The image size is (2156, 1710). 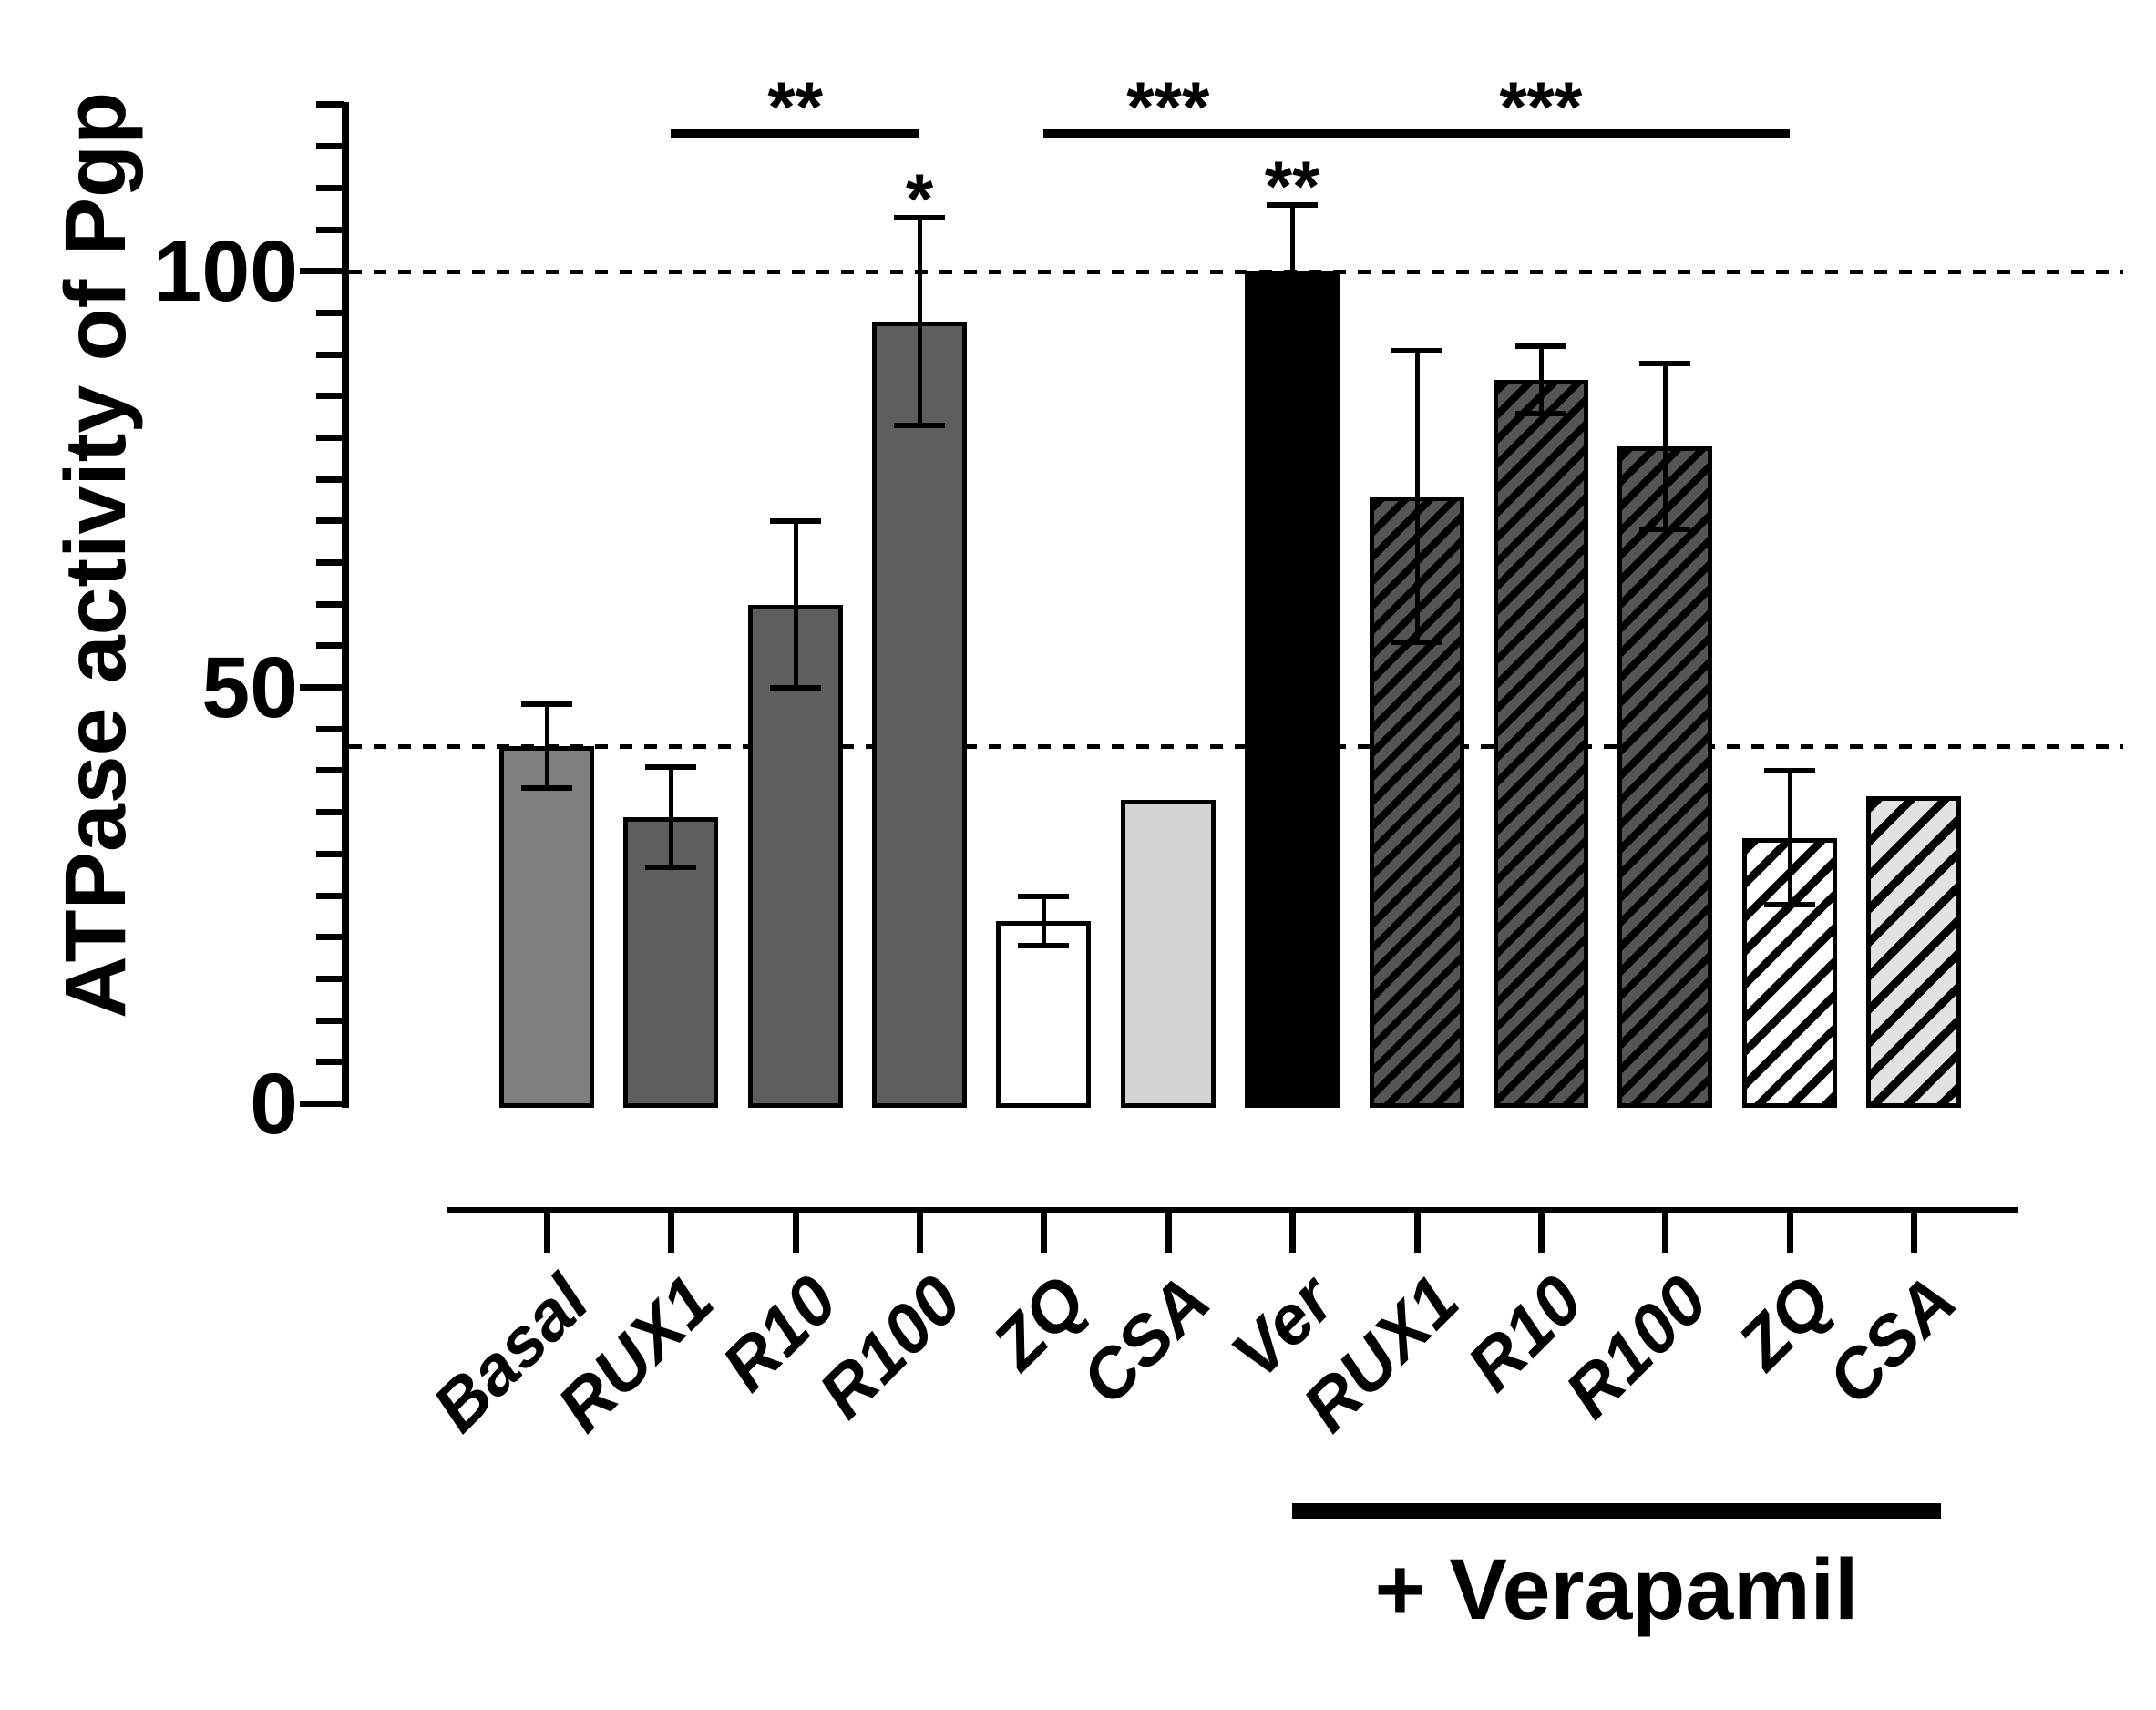 What do you see at coordinates (546, 927) in the screenshot?
I see `bar-basal` at bounding box center [546, 927].